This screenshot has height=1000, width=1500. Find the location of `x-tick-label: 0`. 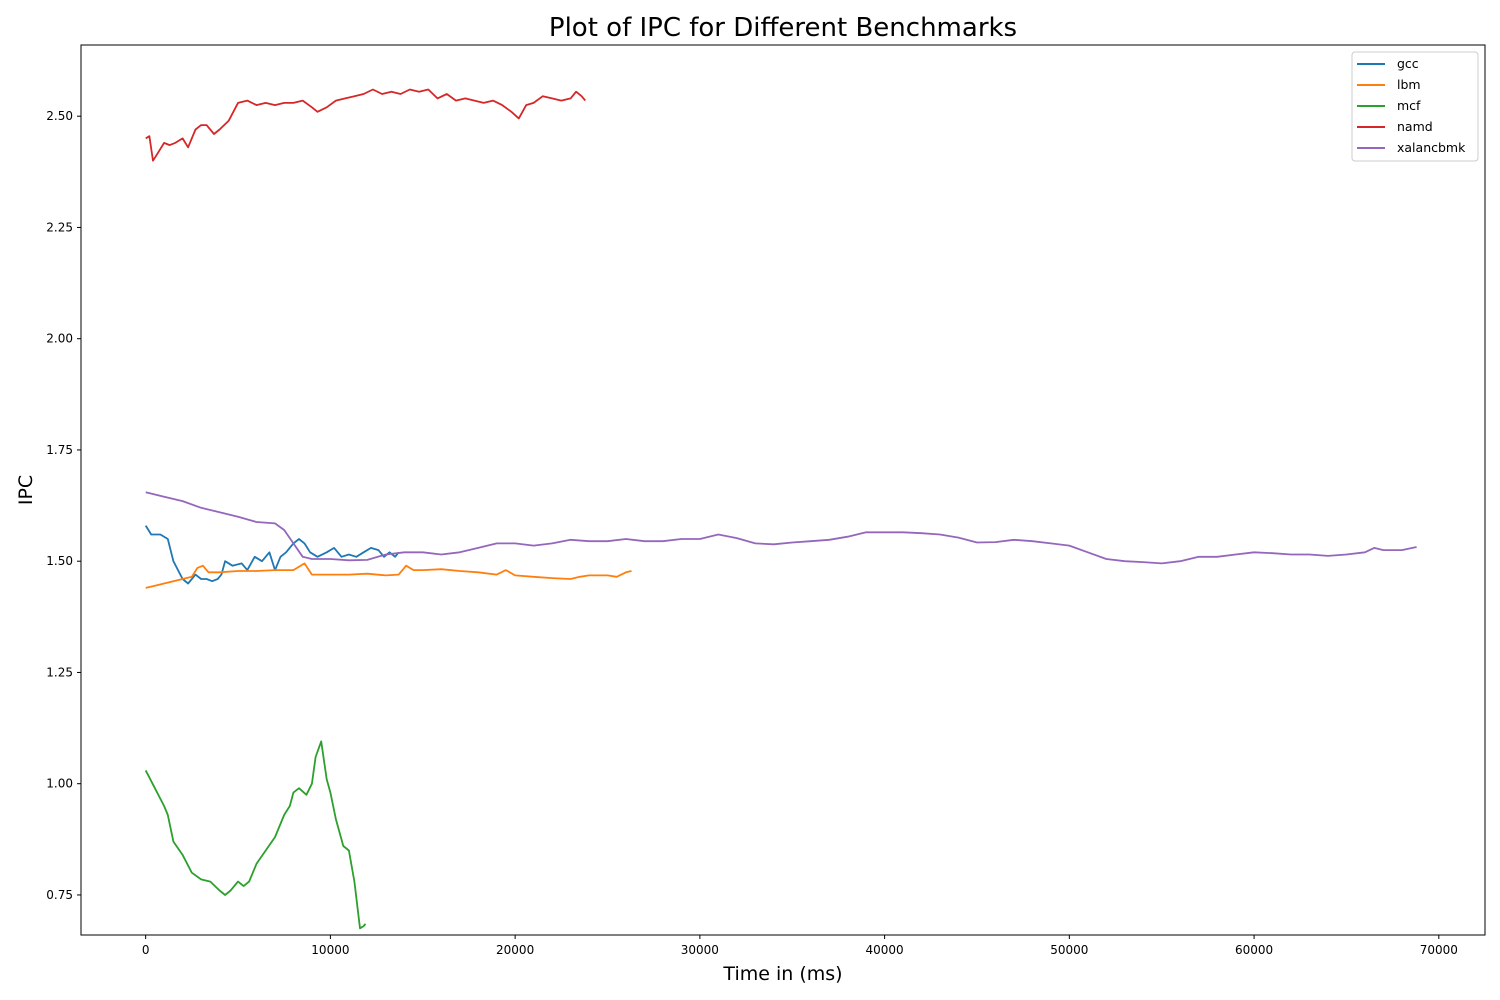

x-tick-label: 0 is located at coordinates (146, 950).